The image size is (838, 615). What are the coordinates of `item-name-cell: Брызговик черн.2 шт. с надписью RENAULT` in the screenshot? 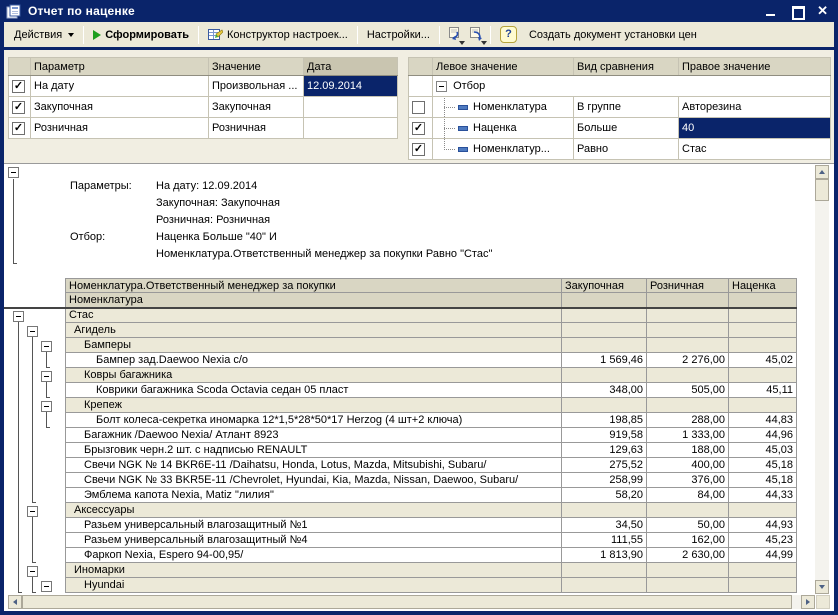 It's located at (313, 450).